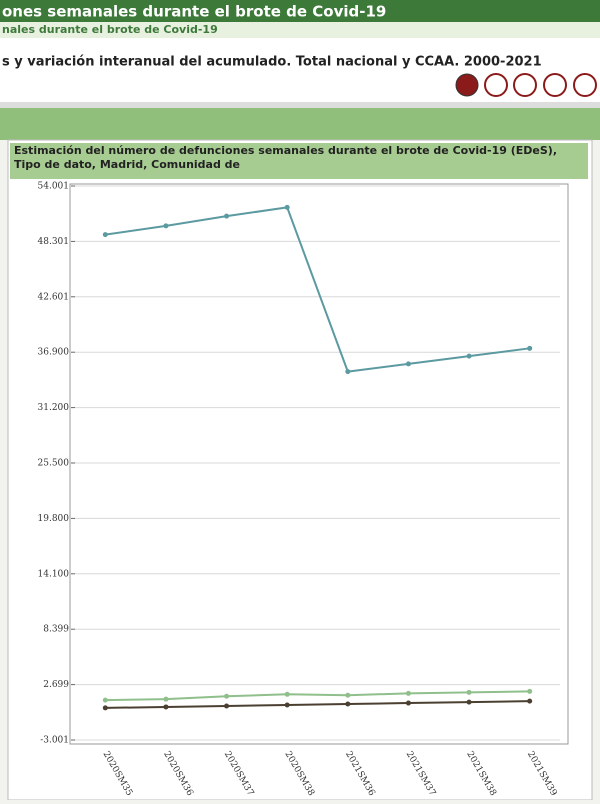 The image size is (600, 804). I want to click on breadcrumb: nales durante el brote de Covid-19, so click(110, 29).